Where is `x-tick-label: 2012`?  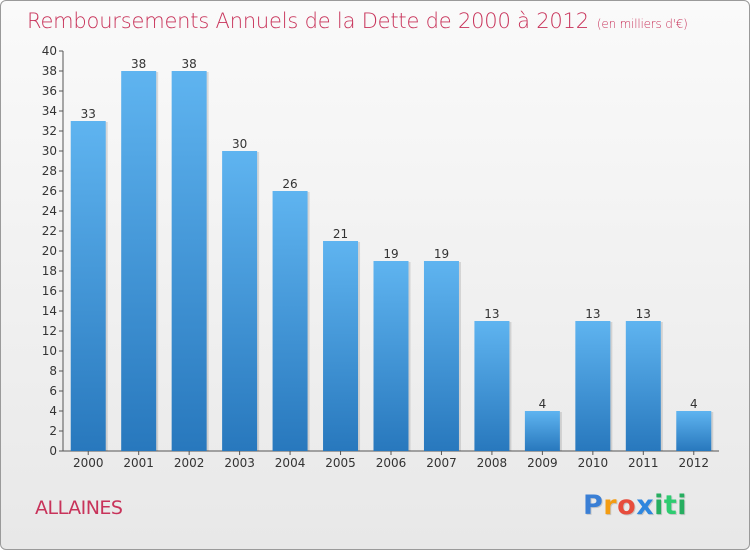 x-tick-label: 2012 is located at coordinates (693, 463).